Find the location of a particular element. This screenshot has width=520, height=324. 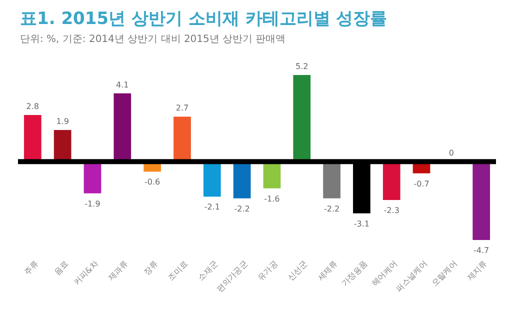

data-label: 5.2 is located at coordinates (302, 66).